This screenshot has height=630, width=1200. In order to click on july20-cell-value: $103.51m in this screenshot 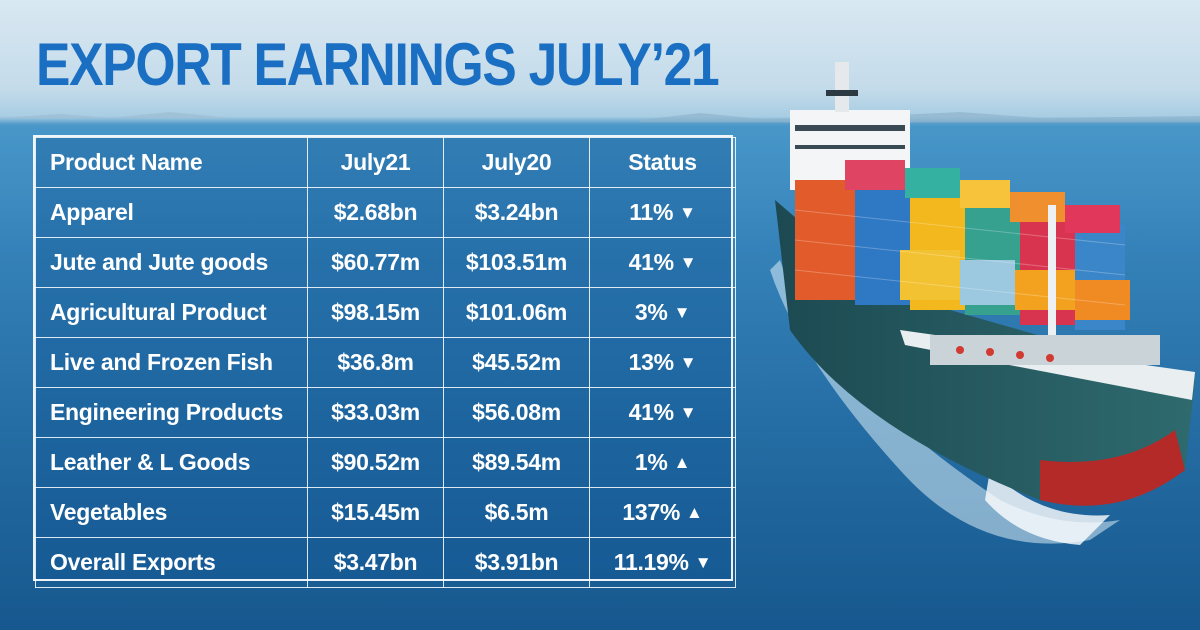, I will do `click(516, 262)`.